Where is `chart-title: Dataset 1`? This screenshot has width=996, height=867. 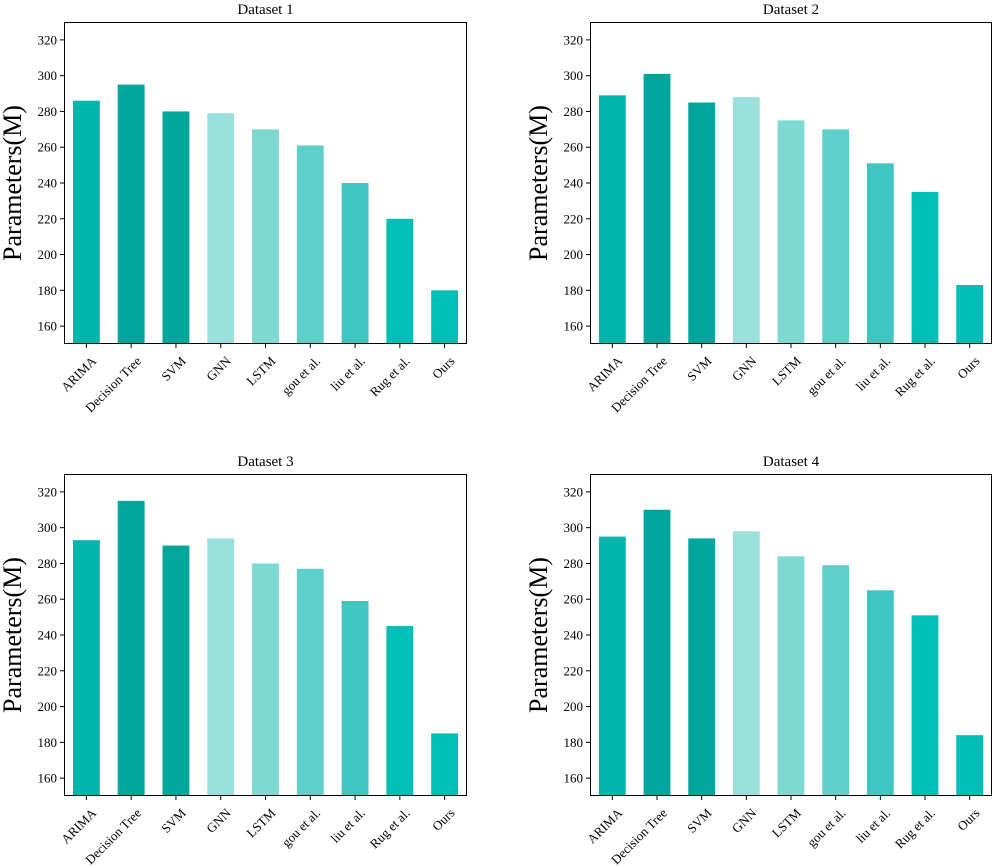 chart-title: Dataset 1 is located at coordinates (265, 10).